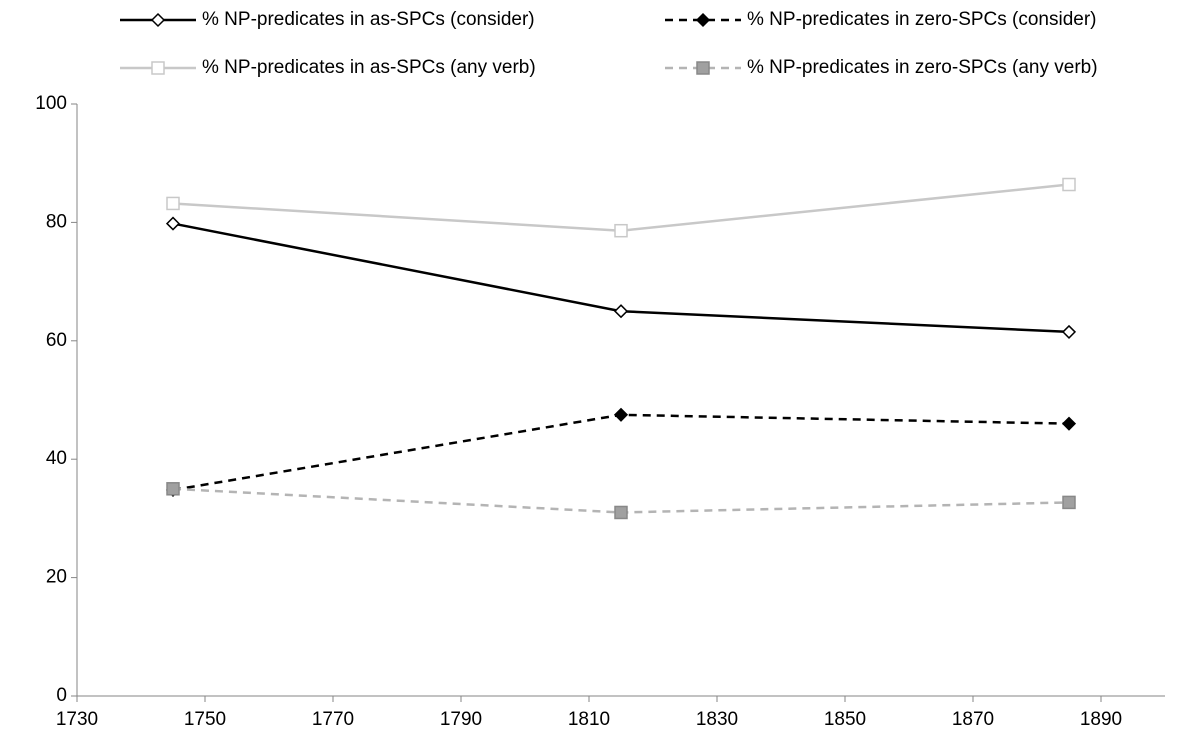  Describe the element at coordinates (56, 458) in the screenshot. I see `y-tick-label: 40` at that location.